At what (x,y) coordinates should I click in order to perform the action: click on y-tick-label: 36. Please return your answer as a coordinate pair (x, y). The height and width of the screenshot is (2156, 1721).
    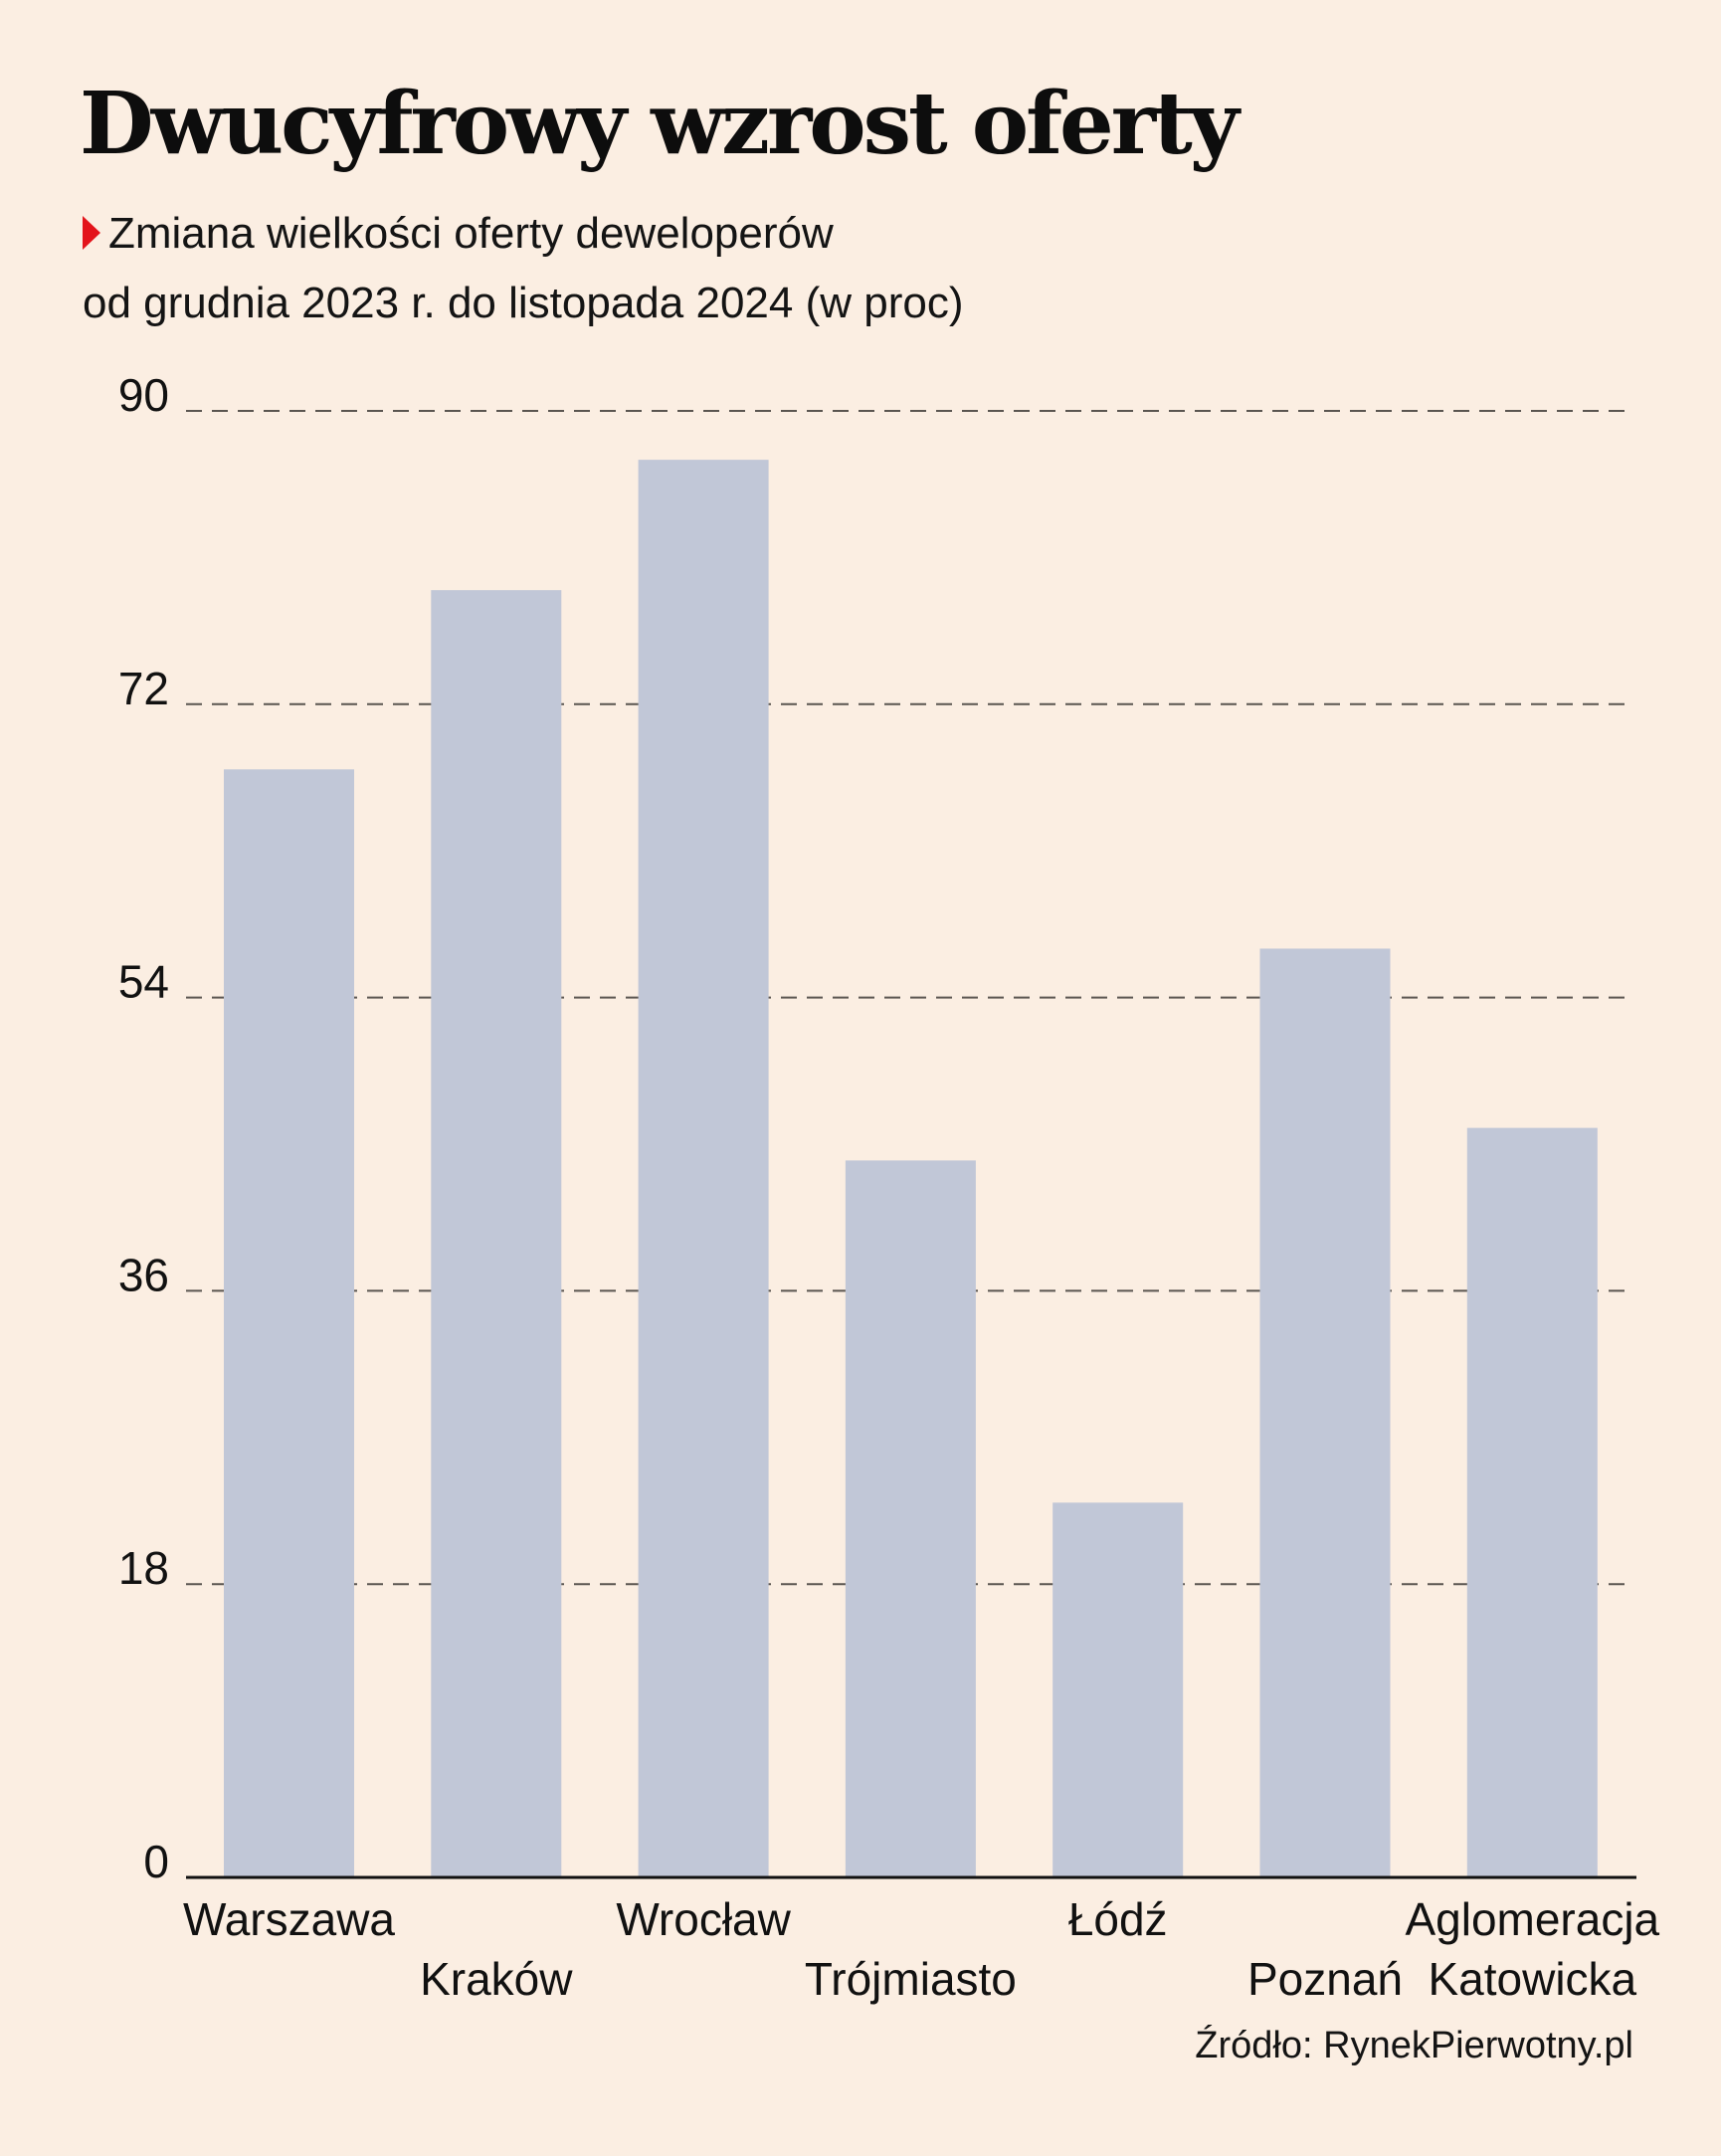
    Looking at the image, I should click on (143, 1274).